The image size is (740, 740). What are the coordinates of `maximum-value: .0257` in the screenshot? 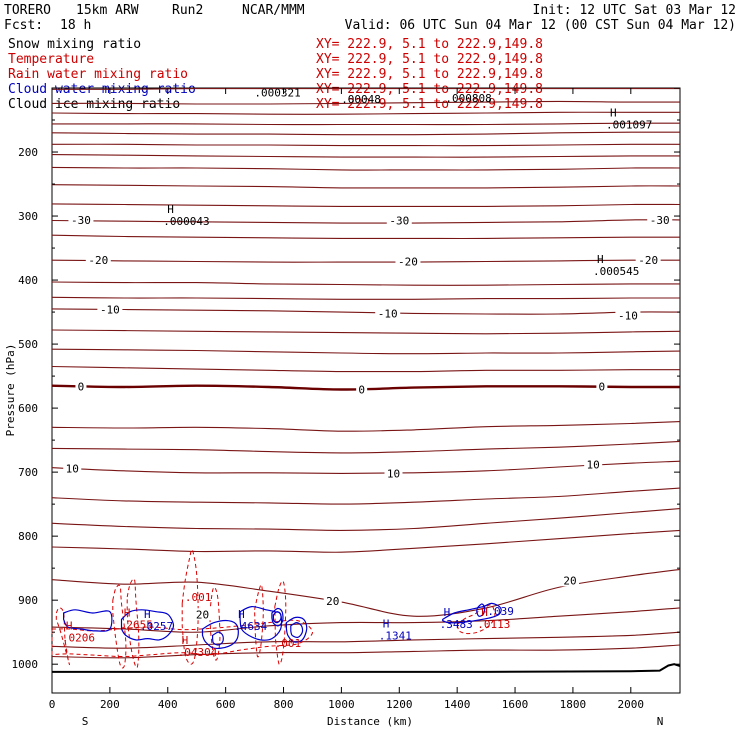 It's located at (156, 626).